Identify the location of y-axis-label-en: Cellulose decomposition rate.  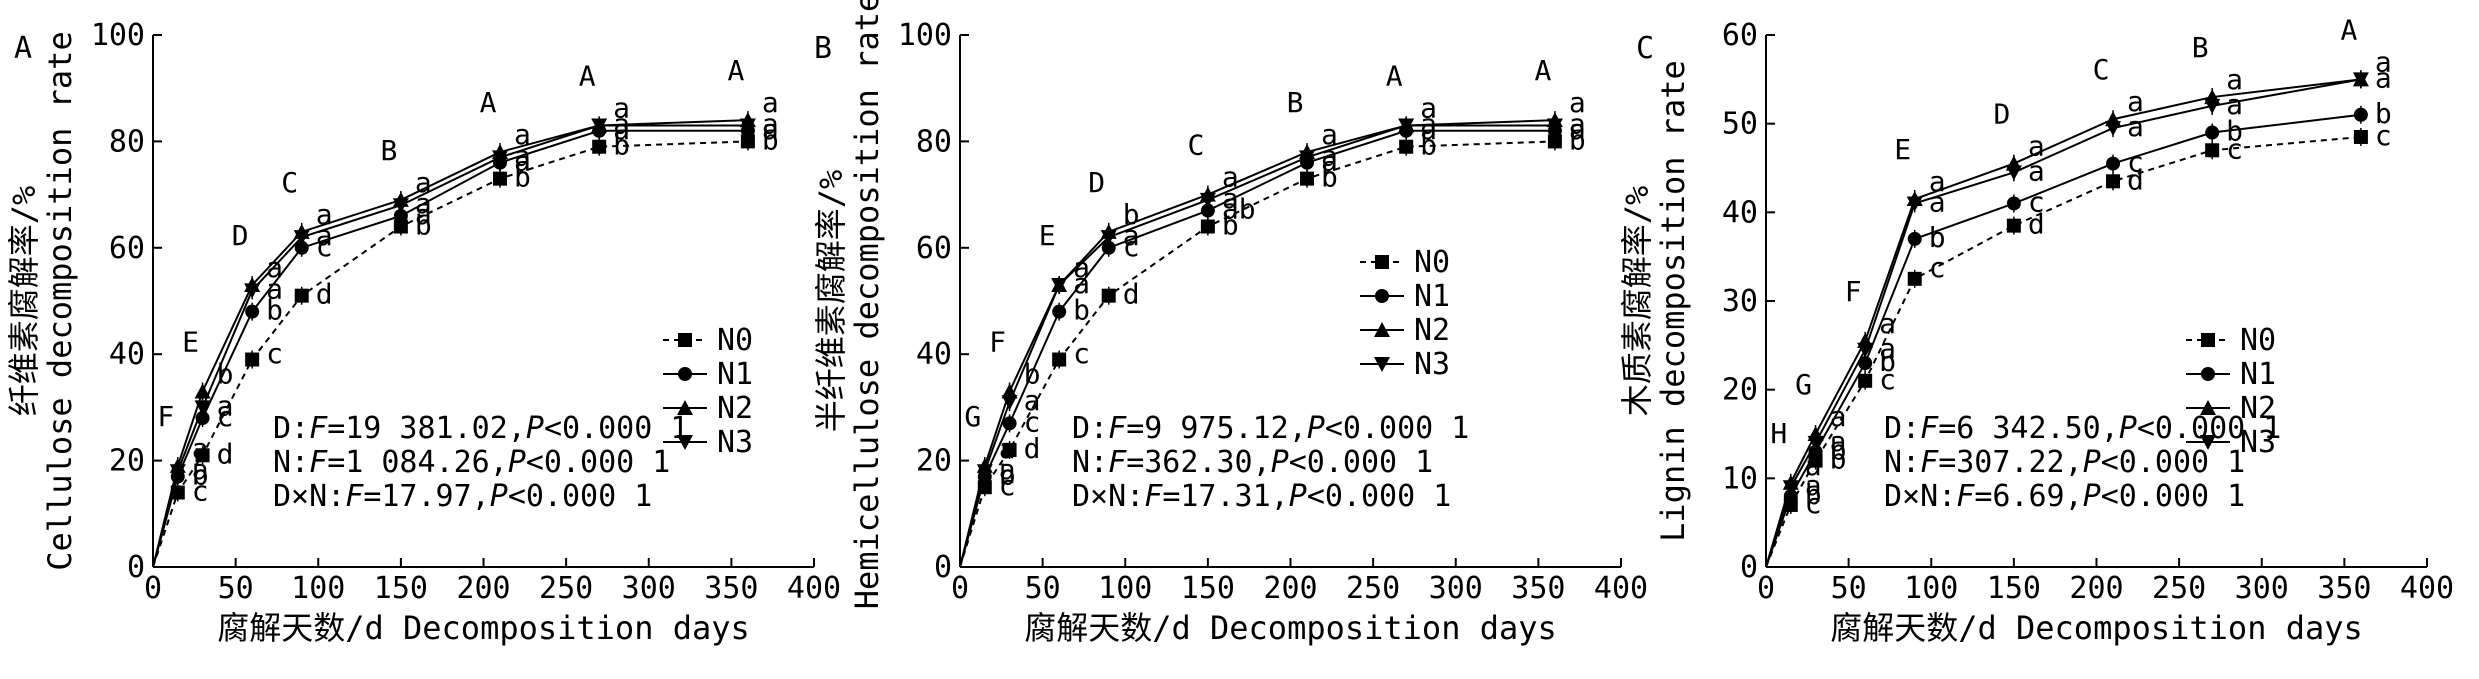
(60, 300).